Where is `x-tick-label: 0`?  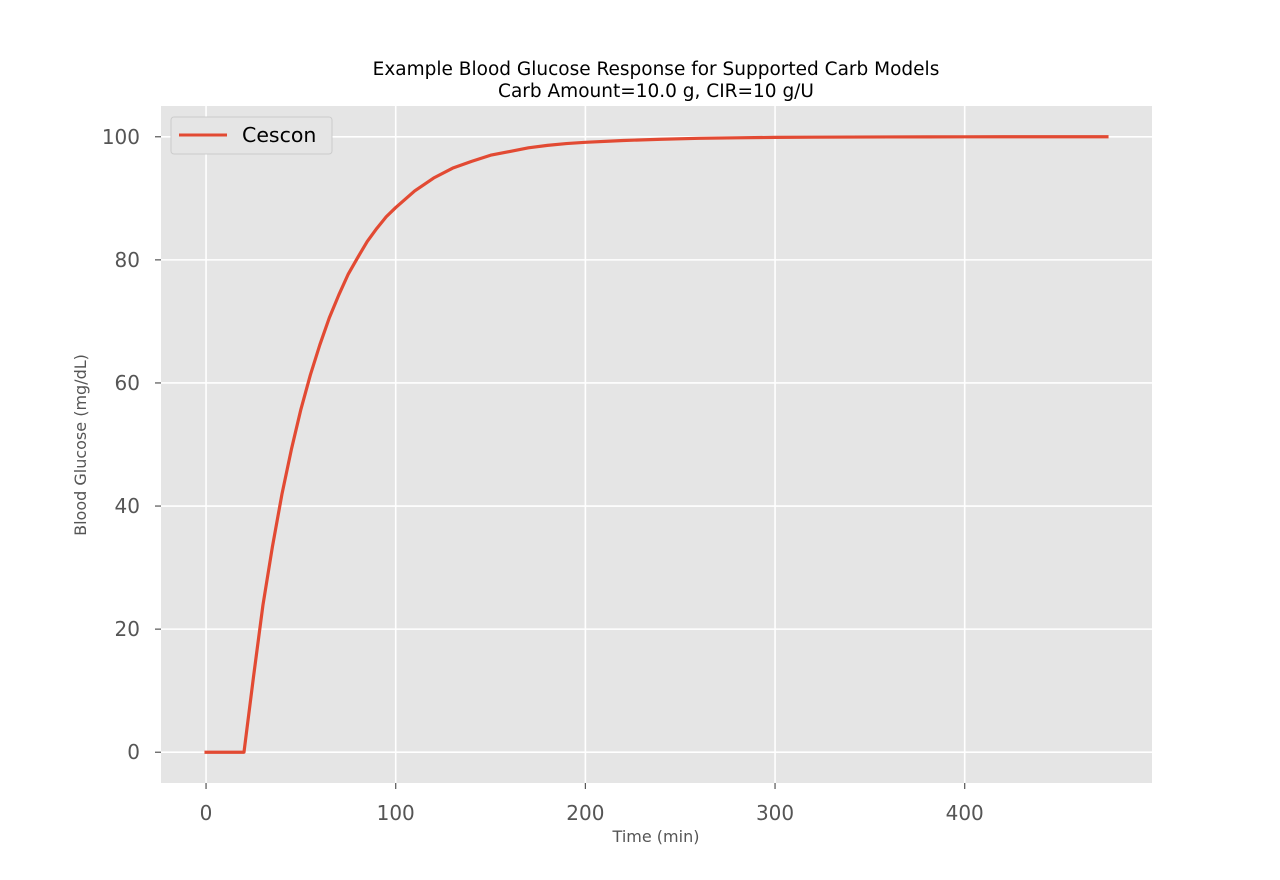 x-tick-label: 0 is located at coordinates (206, 813).